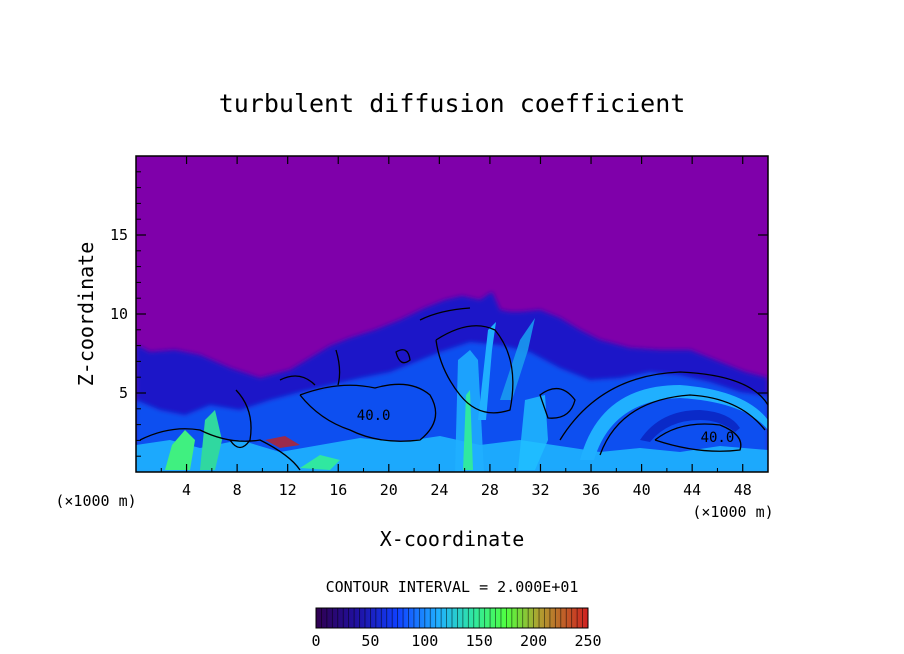  I want to click on colorbar-tick-label: 50, so click(370, 641).